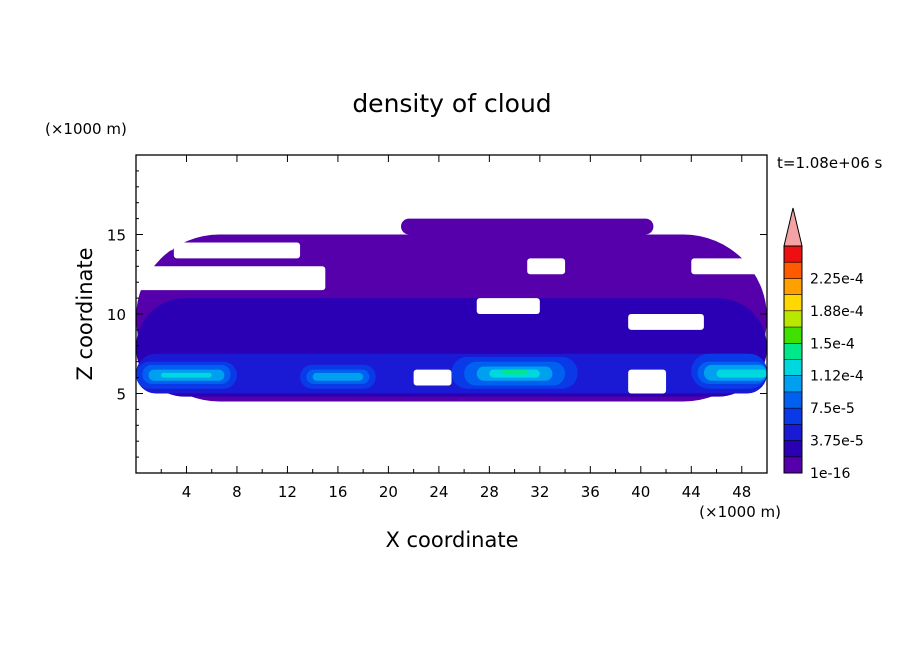 The height and width of the screenshot is (654, 904). I want to click on x-tick-label: 48, so click(741, 492).